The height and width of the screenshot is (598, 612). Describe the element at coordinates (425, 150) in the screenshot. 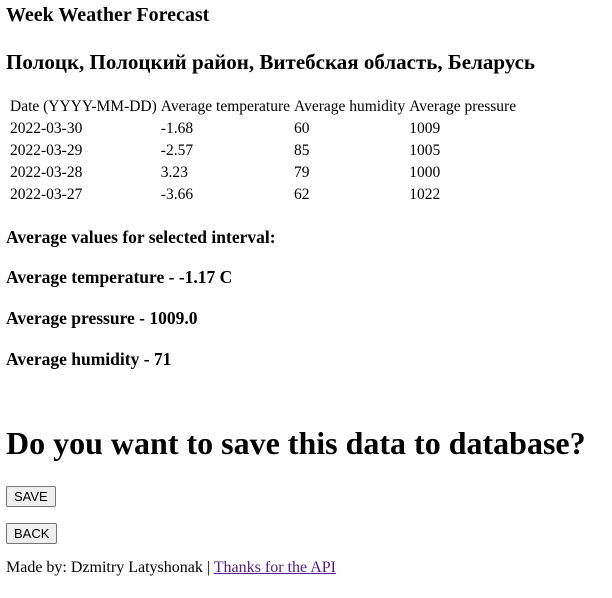

I see `cell-pressure: 1005` at that location.